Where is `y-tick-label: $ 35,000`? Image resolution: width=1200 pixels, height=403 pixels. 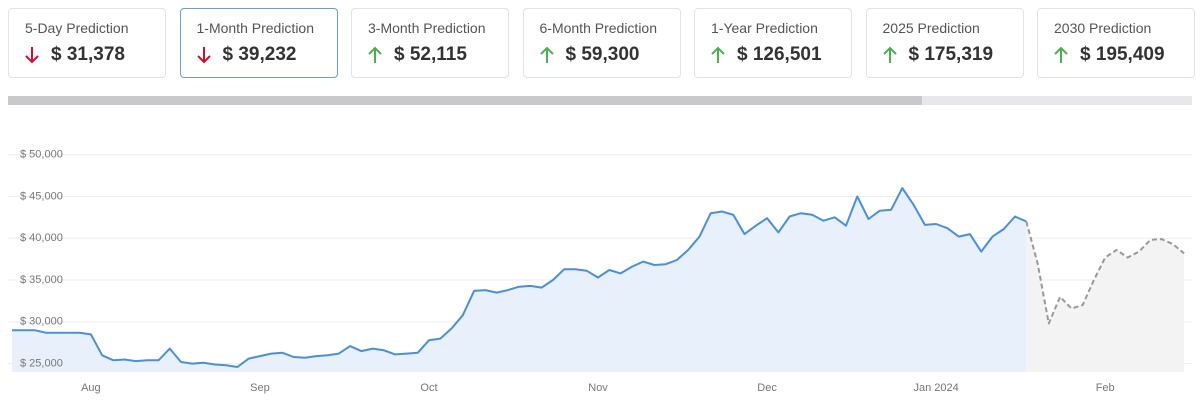 y-tick-label: $ 35,000 is located at coordinates (41, 280).